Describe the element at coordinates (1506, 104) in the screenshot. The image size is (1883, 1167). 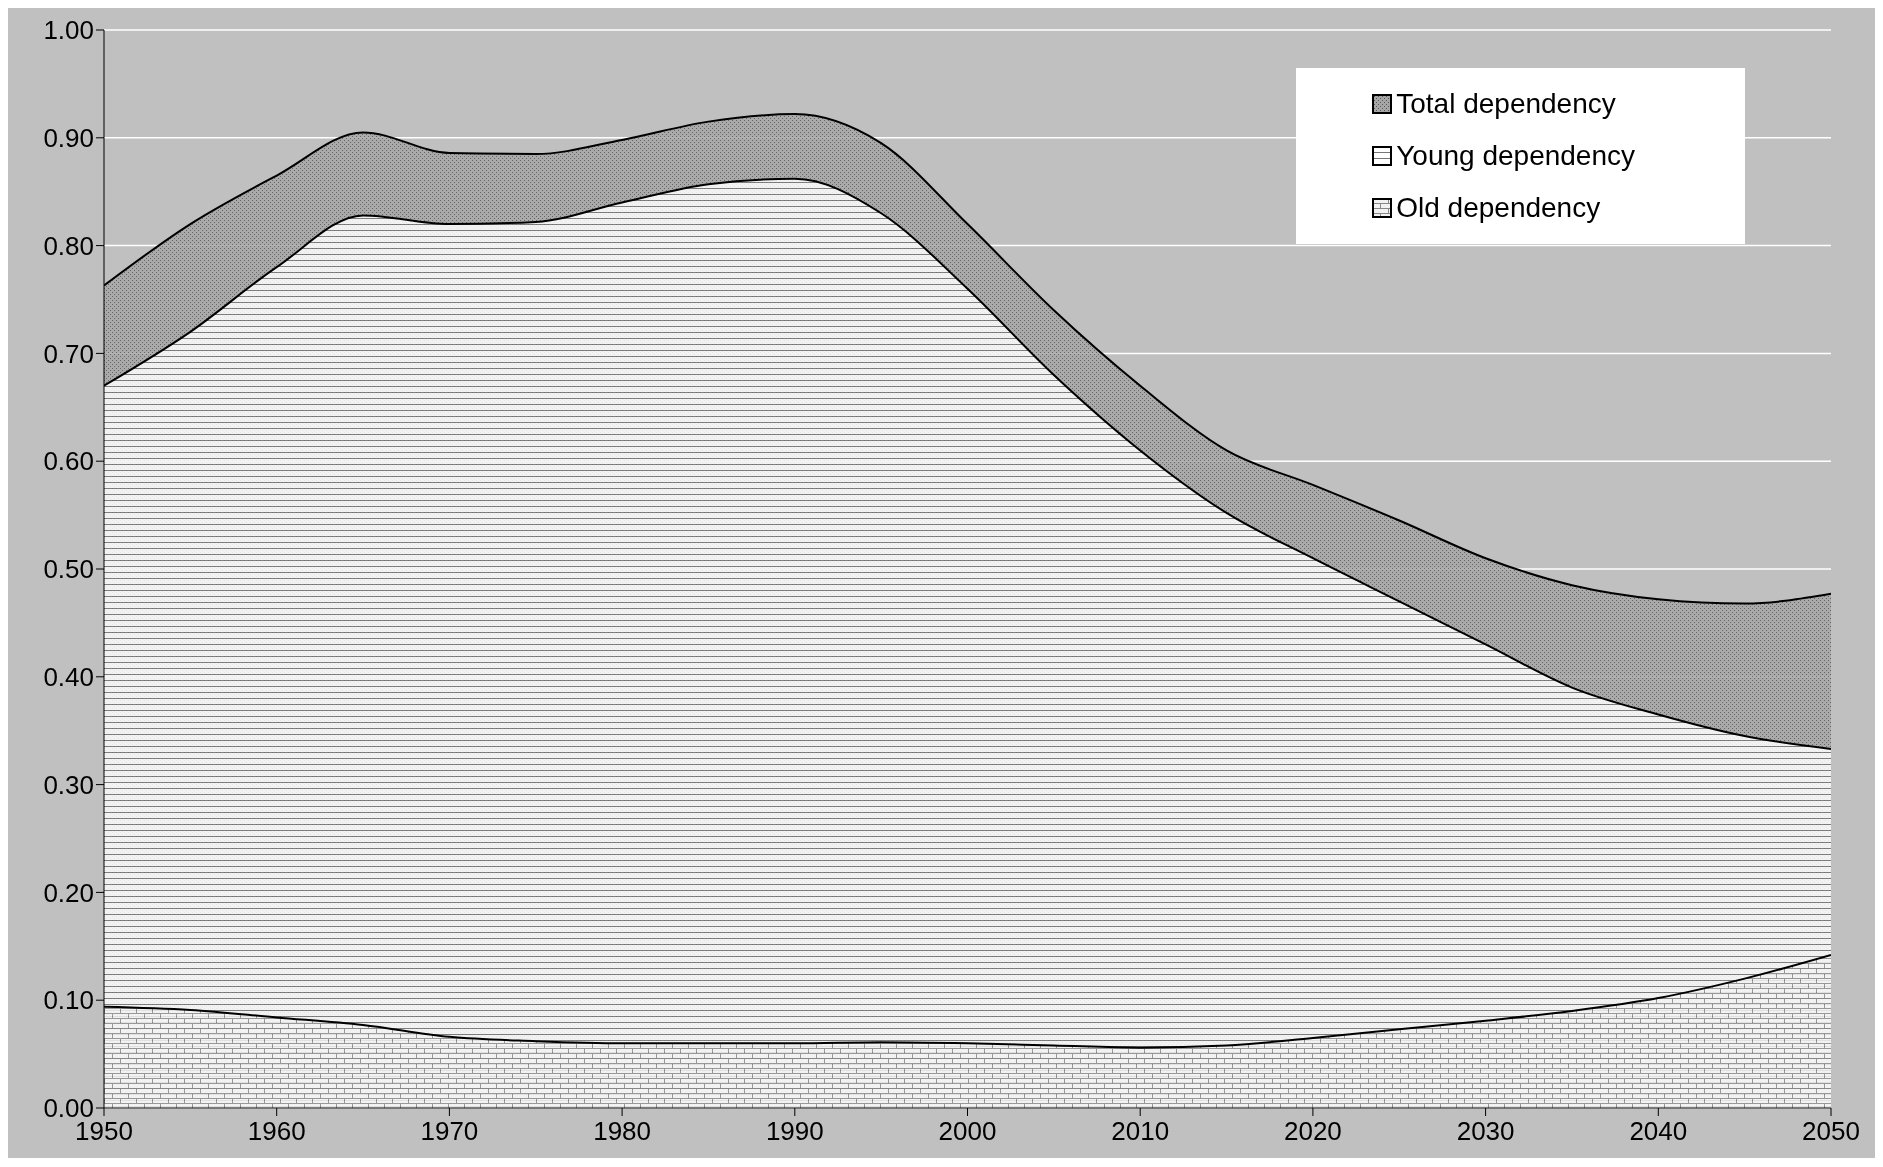
I see `legend-label: Total dependency` at that location.